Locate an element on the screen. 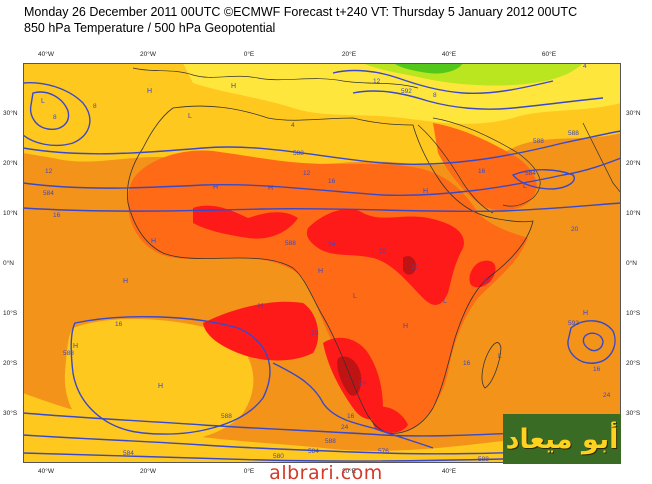  lat-tick-left: 30°S is located at coordinates (10, 413).